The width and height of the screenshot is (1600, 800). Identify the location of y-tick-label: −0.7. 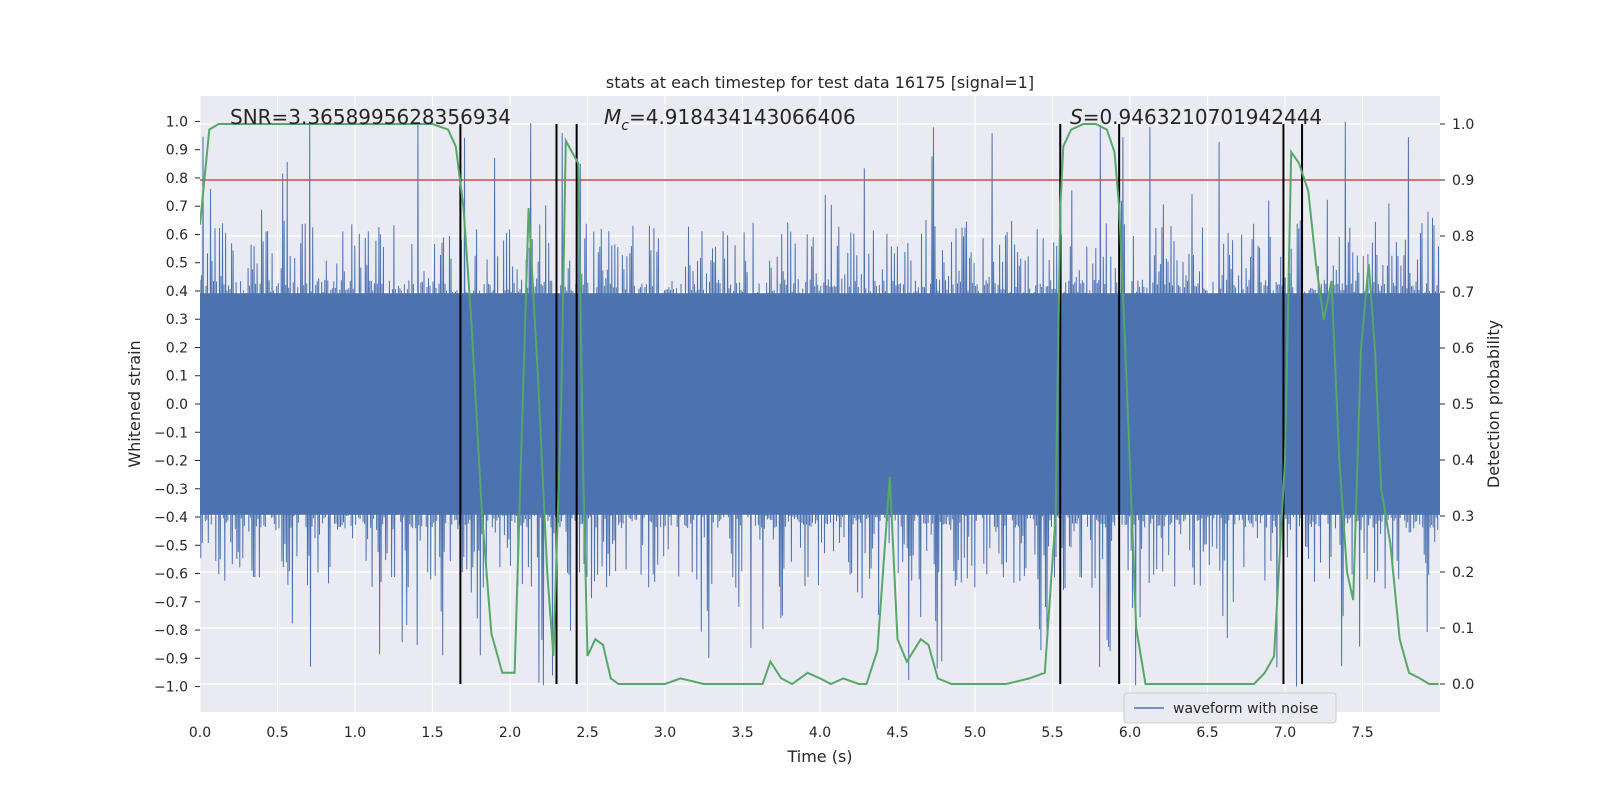
(171, 603).